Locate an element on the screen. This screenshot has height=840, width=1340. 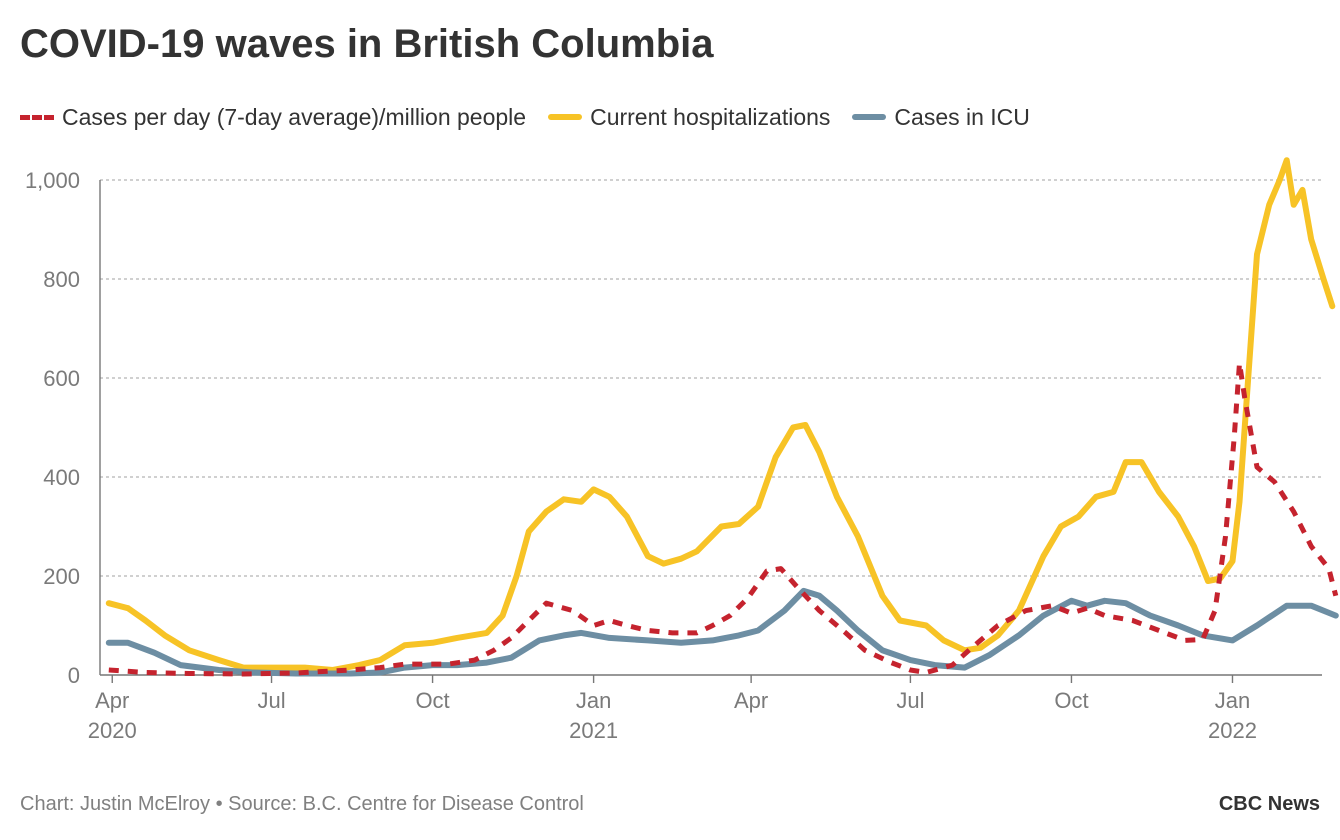
x-tick-label-2: Oct is located at coordinates (432, 700).